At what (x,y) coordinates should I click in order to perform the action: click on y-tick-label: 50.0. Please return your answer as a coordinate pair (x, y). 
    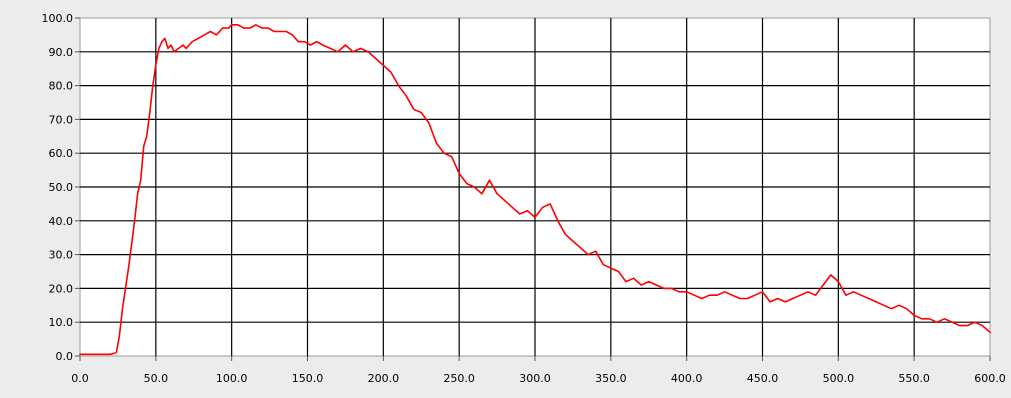
    Looking at the image, I should click on (61, 187).